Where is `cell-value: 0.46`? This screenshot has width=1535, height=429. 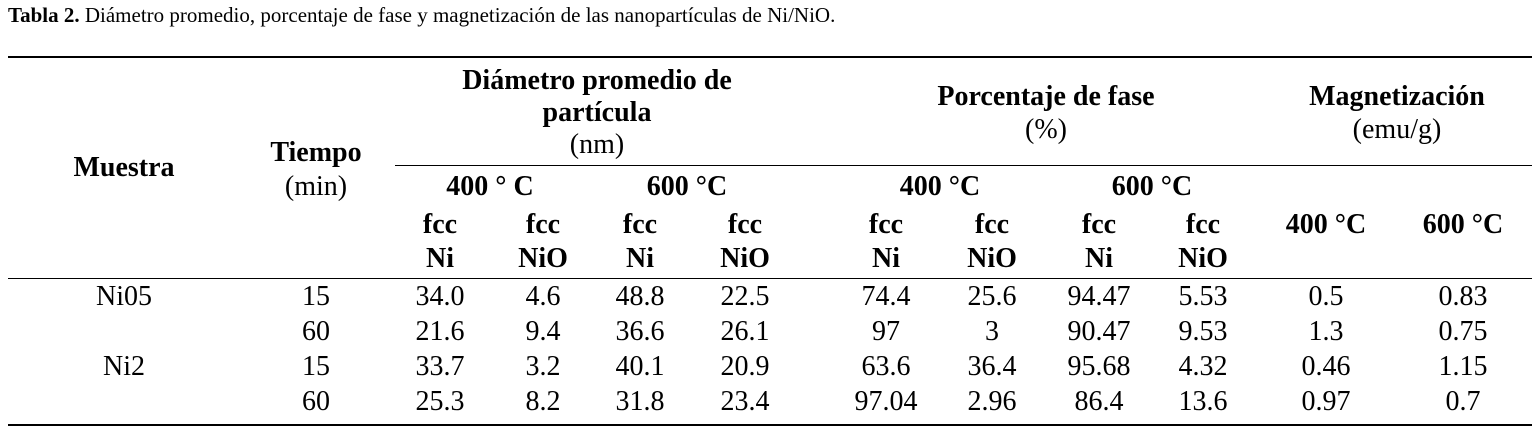
cell-value: 0.46 is located at coordinates (1326, 366).